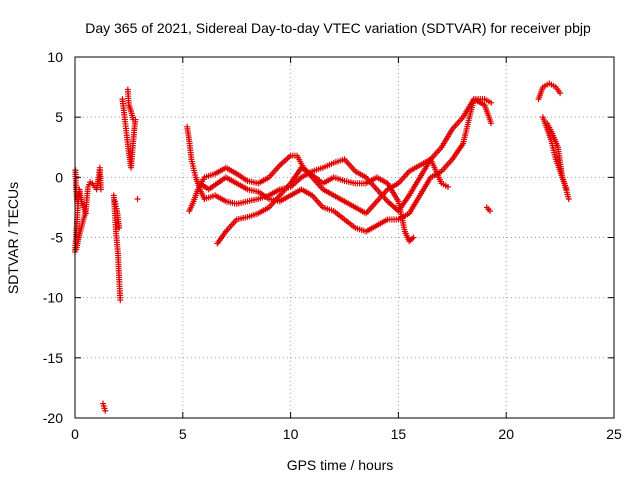 This screenshot has width=640, height=480. What do you see at coordinates (53, 358) in the screenshot?
I see `y-tick-label: -15` at bounding box center [53, 358].